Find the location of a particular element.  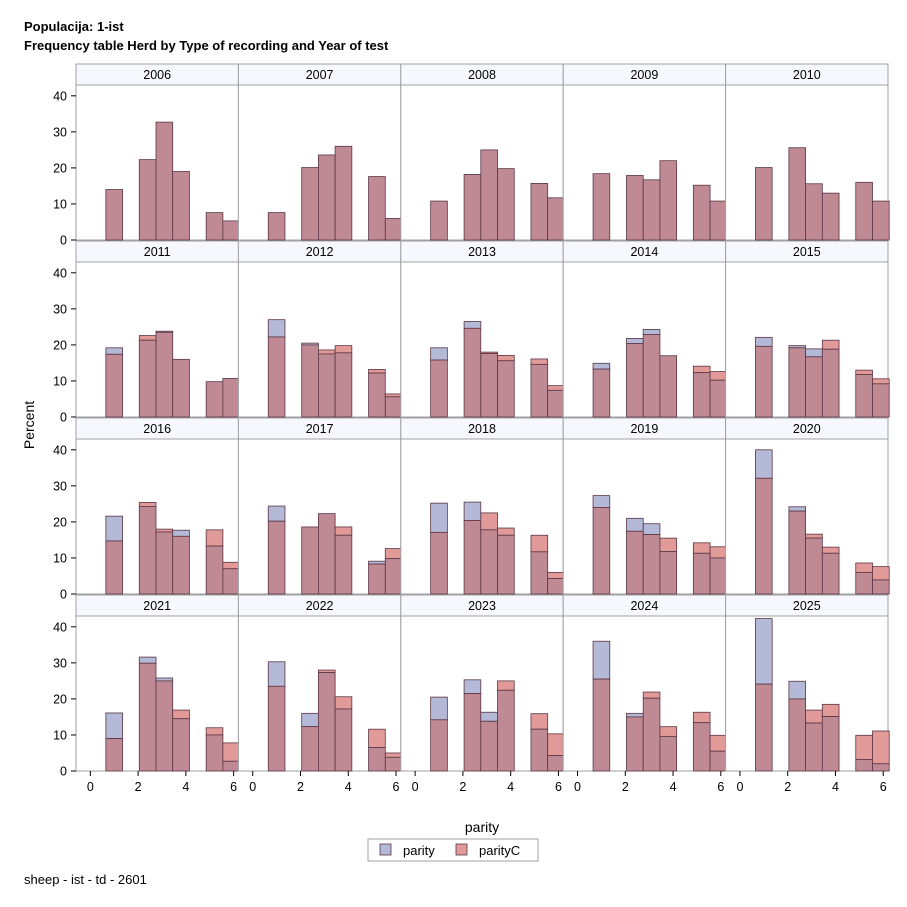

panel-label: 2020 is located at coordinates (807, 429).